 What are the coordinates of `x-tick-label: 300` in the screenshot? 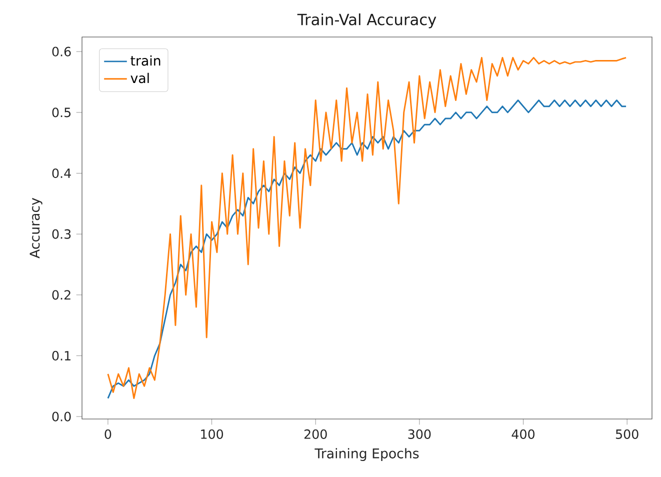 It's located at (419, 434).